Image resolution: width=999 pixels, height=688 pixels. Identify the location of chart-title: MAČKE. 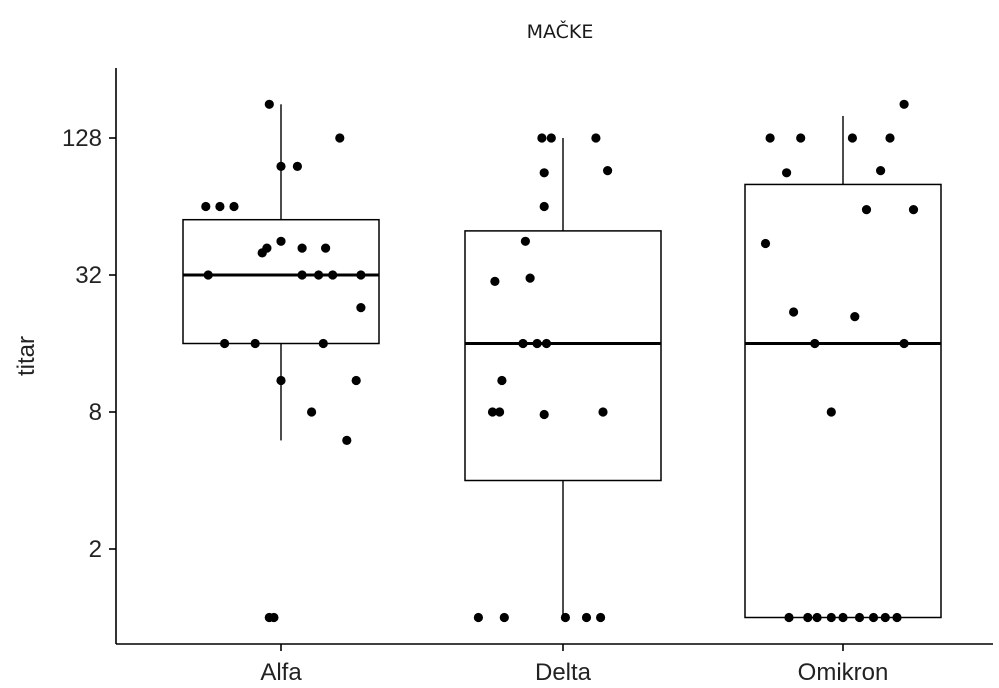
(560, 31).